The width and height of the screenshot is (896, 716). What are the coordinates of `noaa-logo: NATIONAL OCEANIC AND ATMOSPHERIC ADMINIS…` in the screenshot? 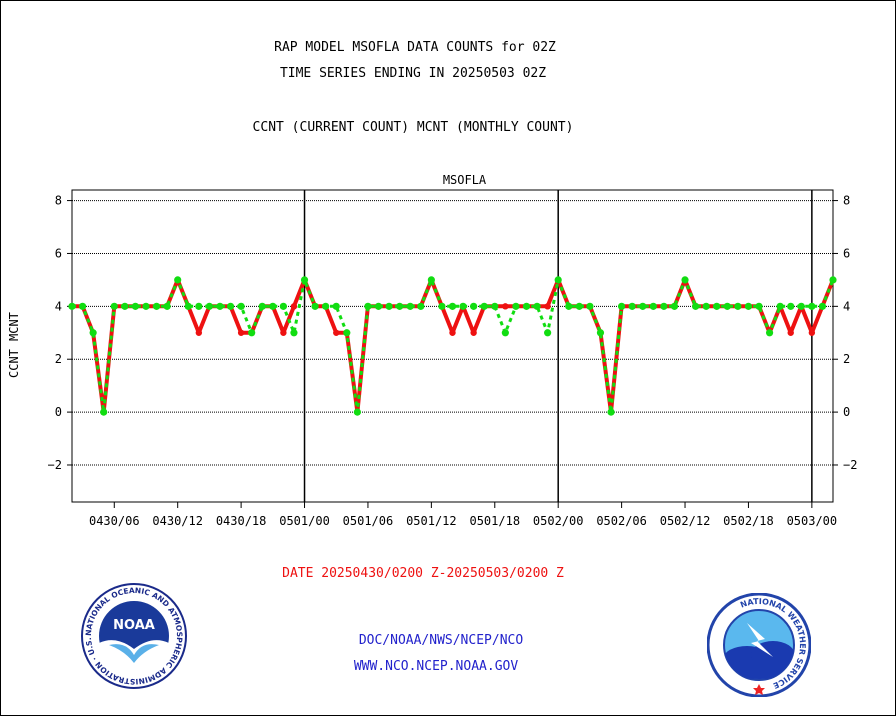 It's located at (134, 636).